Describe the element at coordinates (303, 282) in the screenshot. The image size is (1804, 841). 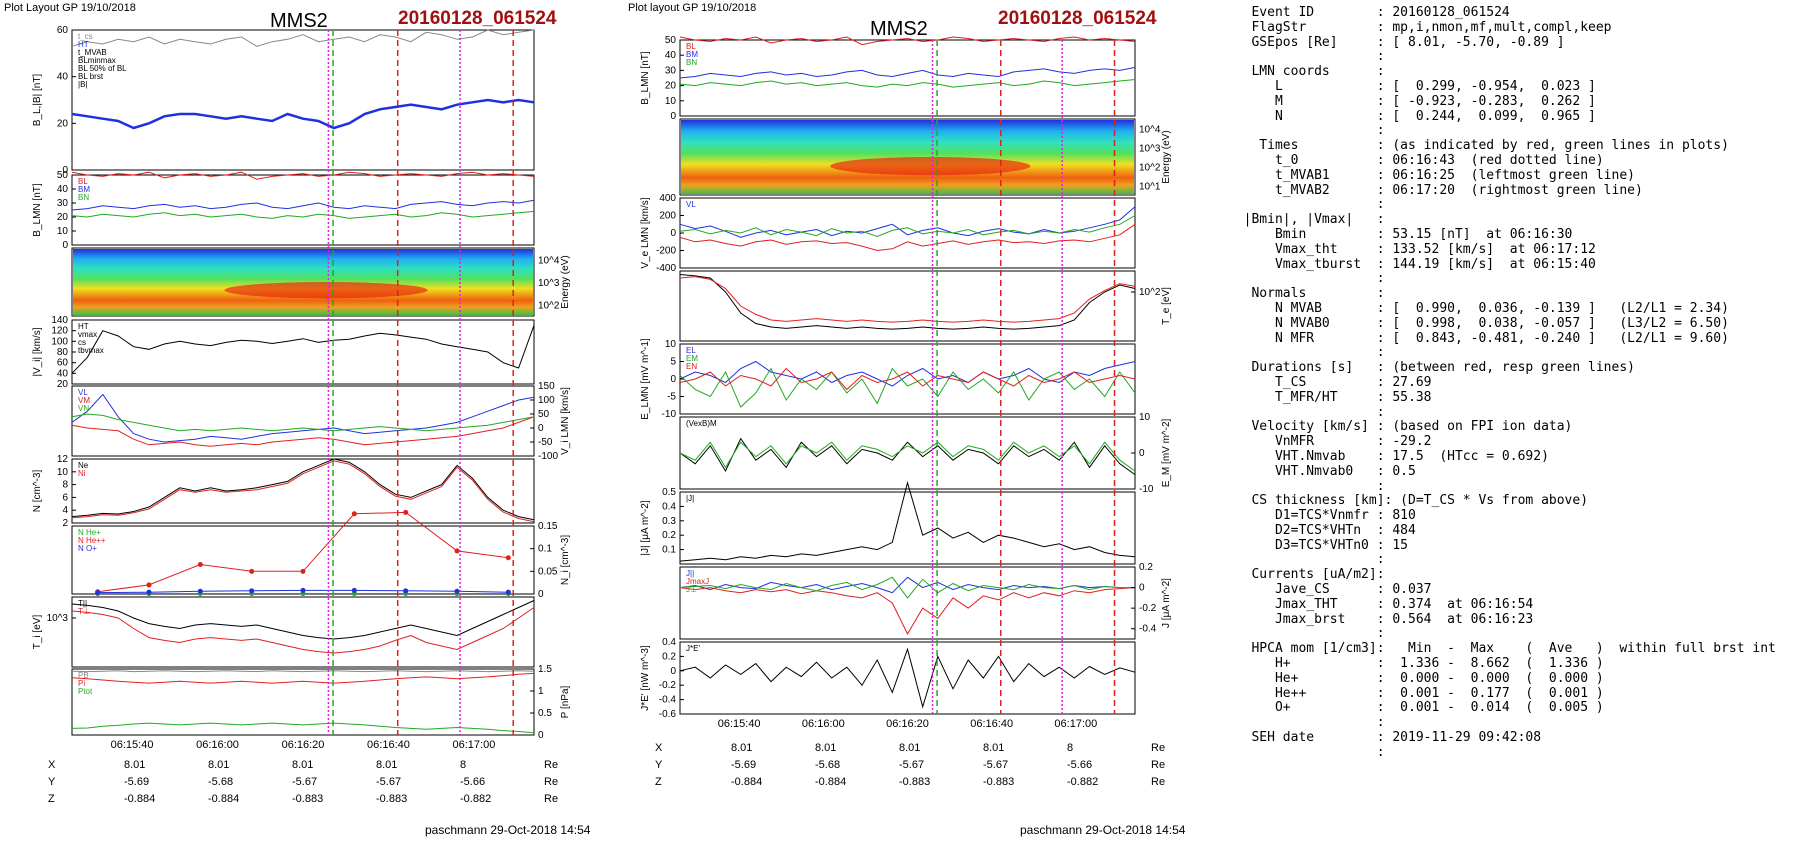
I see `spectrogram-image` at that location.